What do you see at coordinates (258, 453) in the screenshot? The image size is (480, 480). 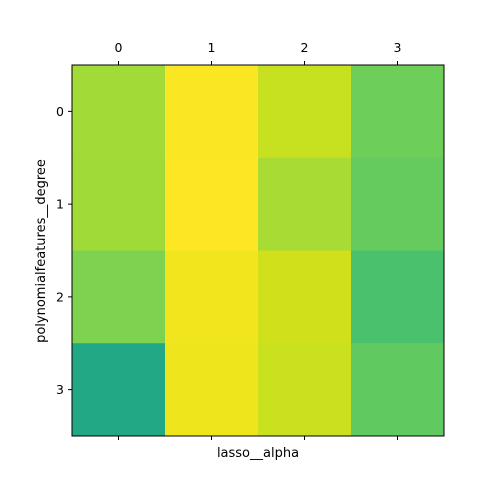 I see `x-axis-label: lasso__alpha` at bounding box center [258, 453].